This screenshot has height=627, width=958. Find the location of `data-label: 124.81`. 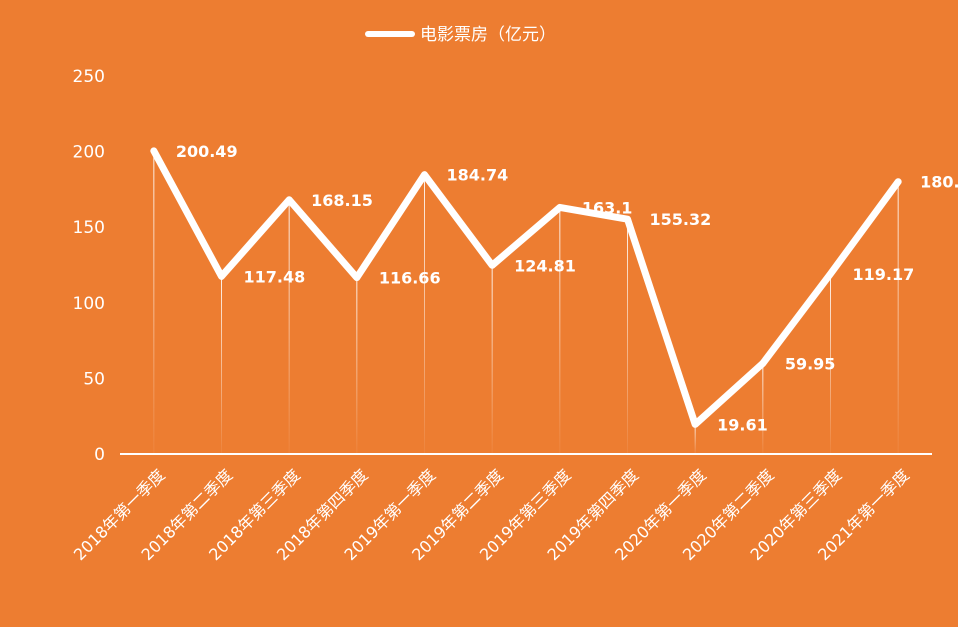

data-label: 124.81 is located at coordinates (545, 265).